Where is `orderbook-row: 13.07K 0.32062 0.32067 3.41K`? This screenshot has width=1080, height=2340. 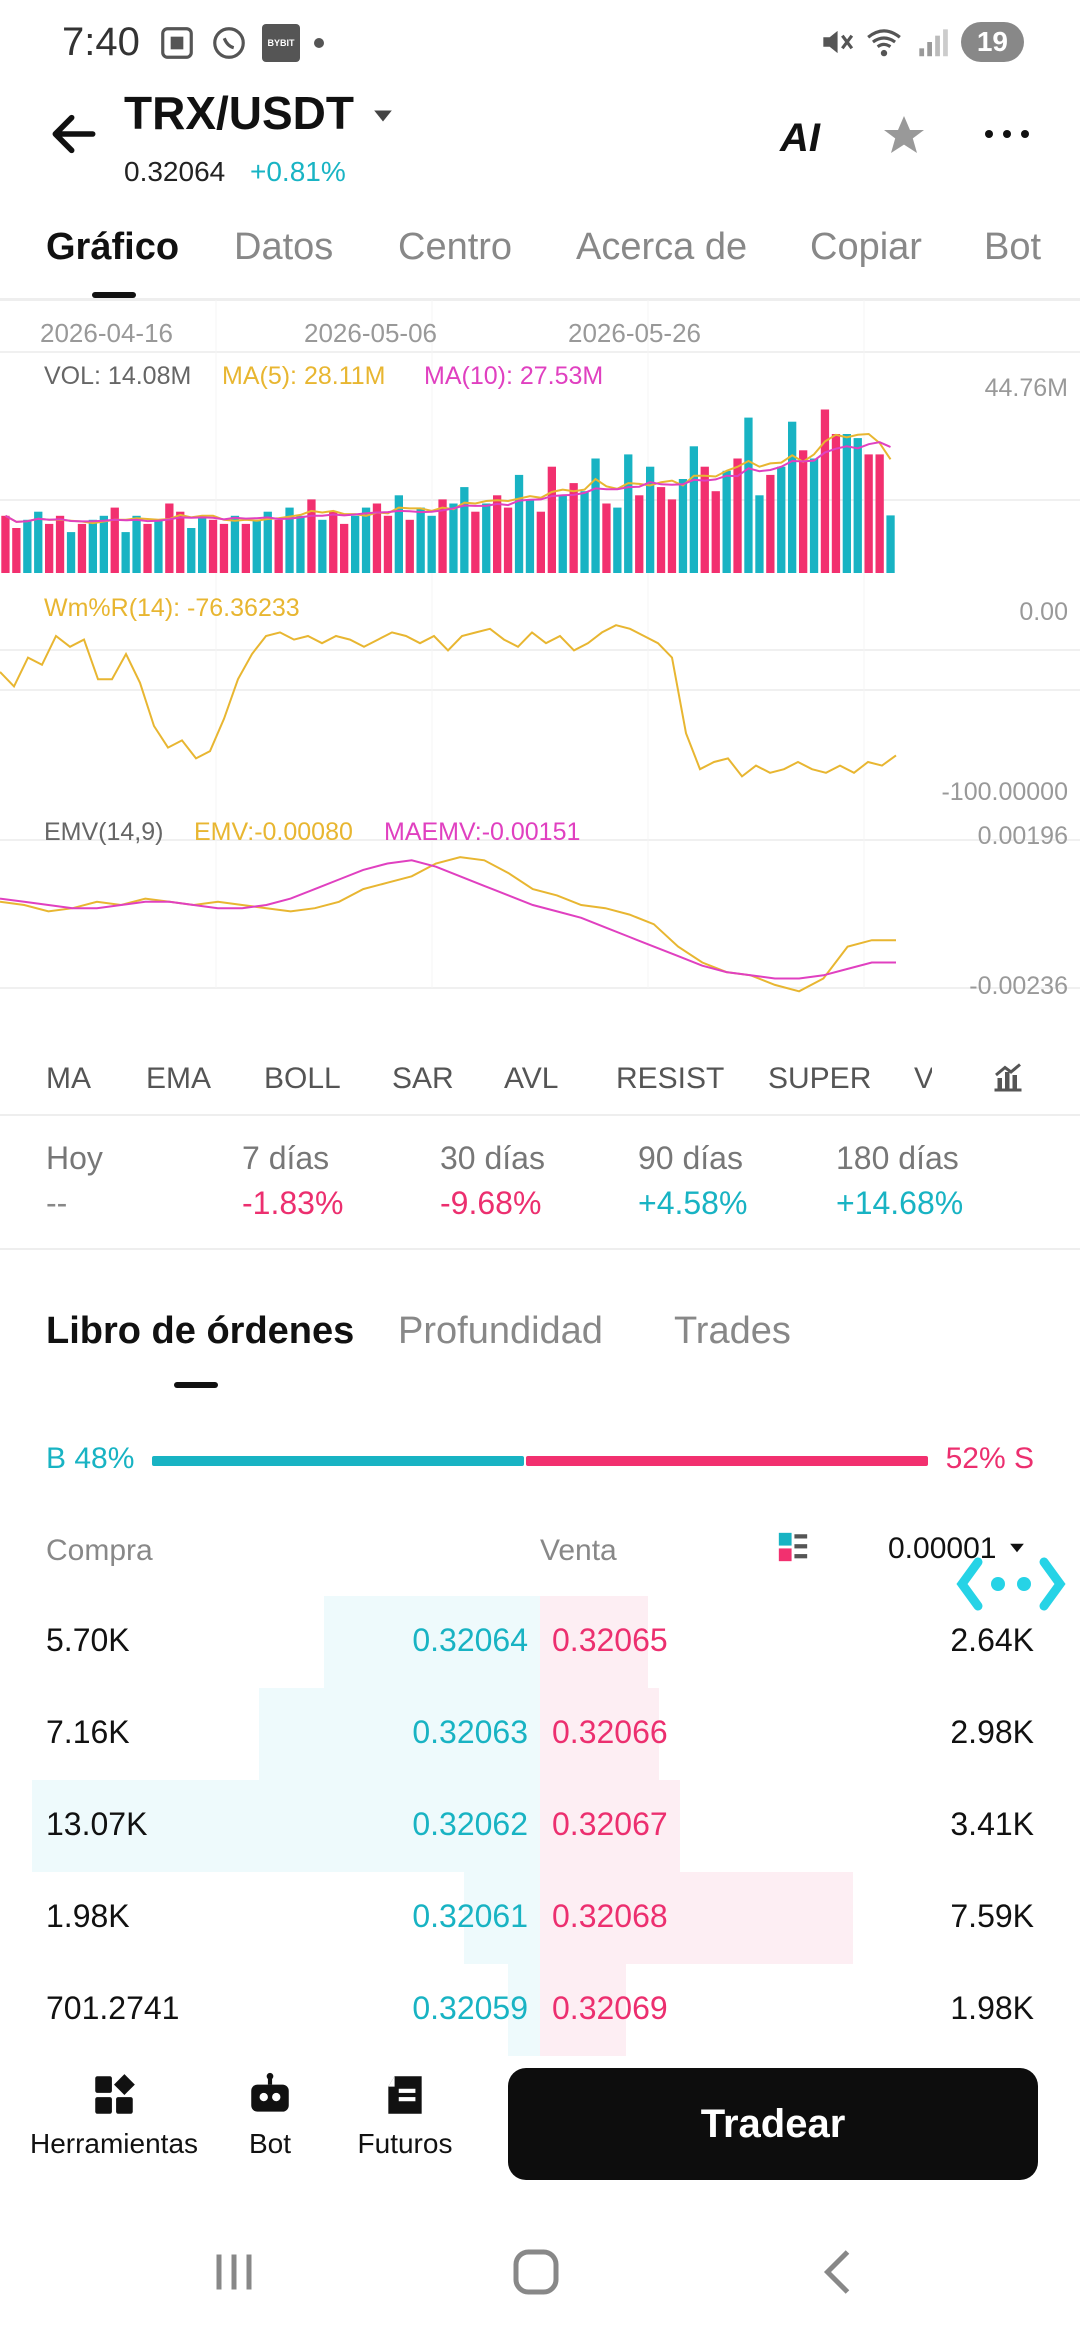 orderbook-row: 13.07K 0.32062 0.32067 3.41K is located at coordinates (540, 1826).